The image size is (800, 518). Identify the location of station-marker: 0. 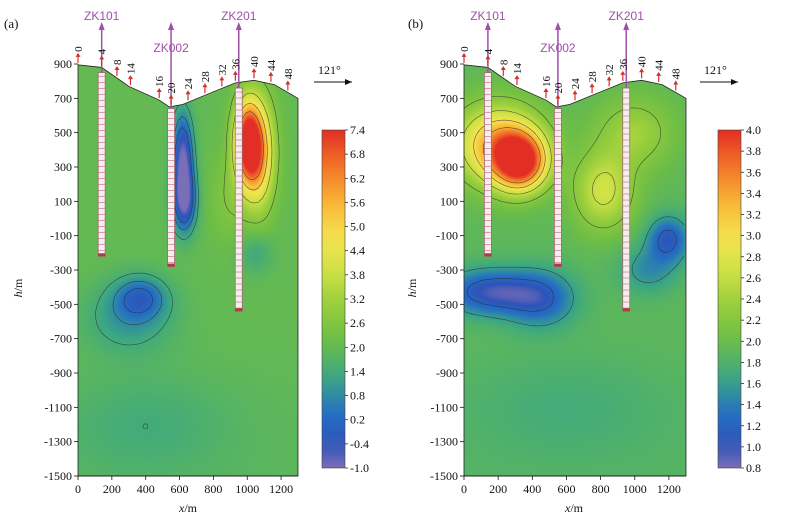
(79, 54).